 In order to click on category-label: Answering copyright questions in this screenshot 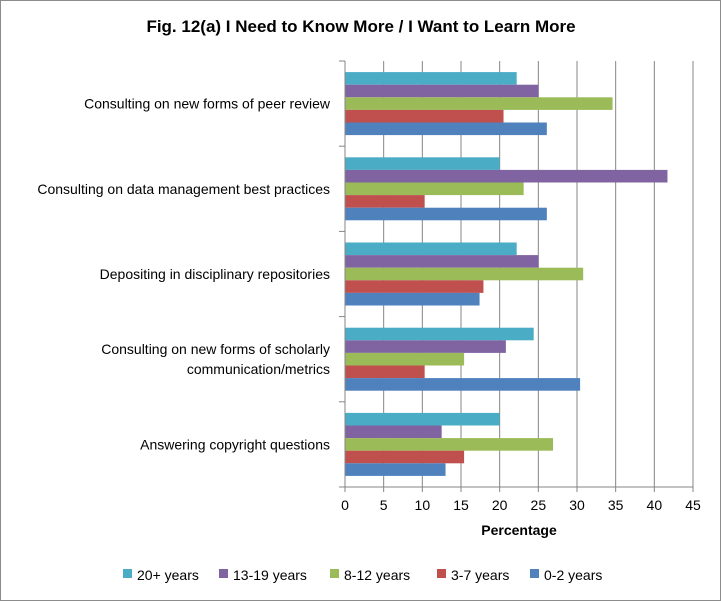, I will do `click(235, 444)`.